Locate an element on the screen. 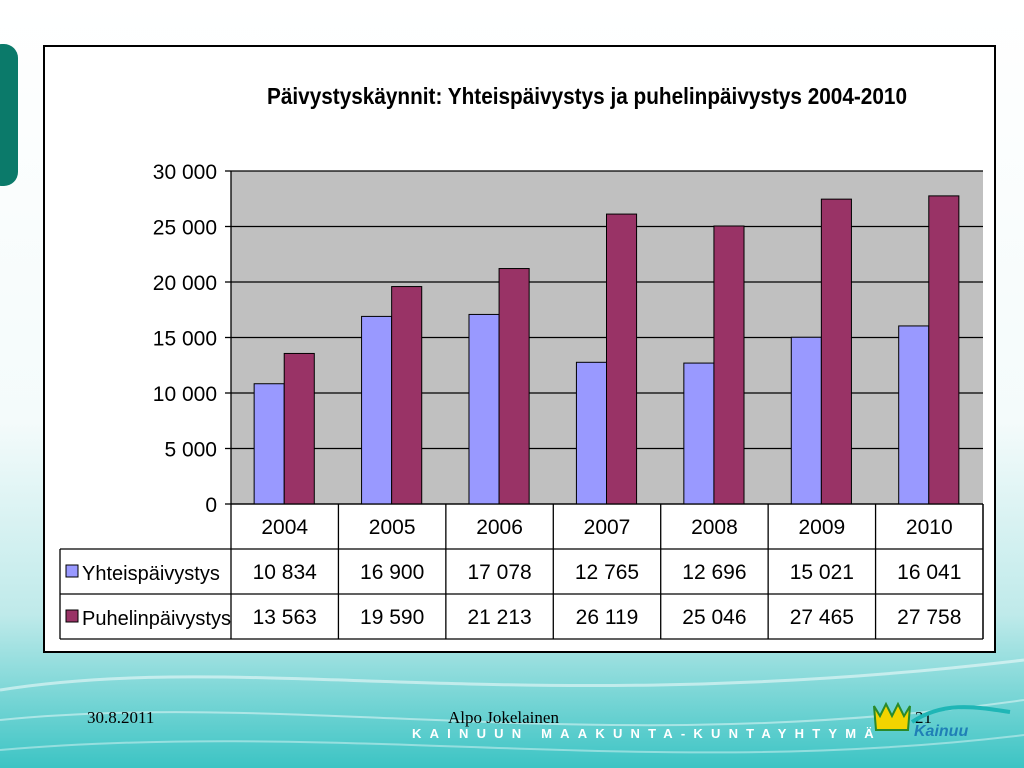  data-label: 12 765 is located at coordinates (607, 572).